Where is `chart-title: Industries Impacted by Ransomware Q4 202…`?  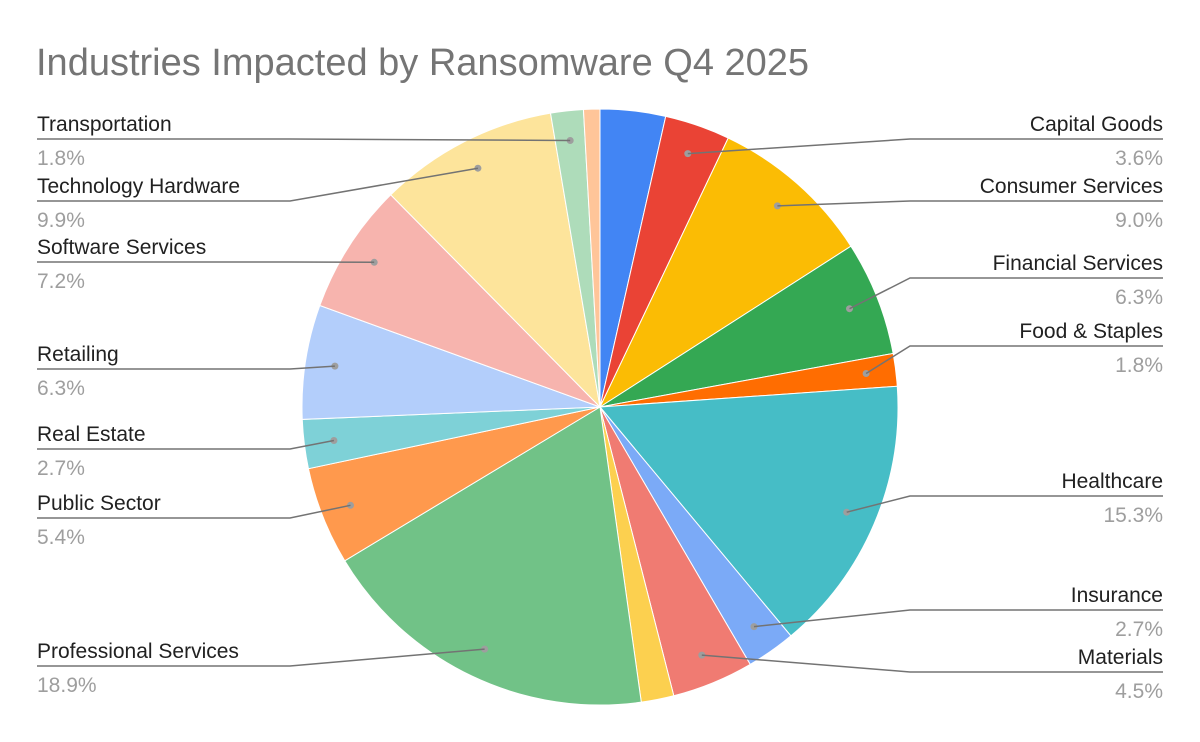 chart-title: Industries Impacted by Ransomware Q4 202… is located at coordinates (422, 63).